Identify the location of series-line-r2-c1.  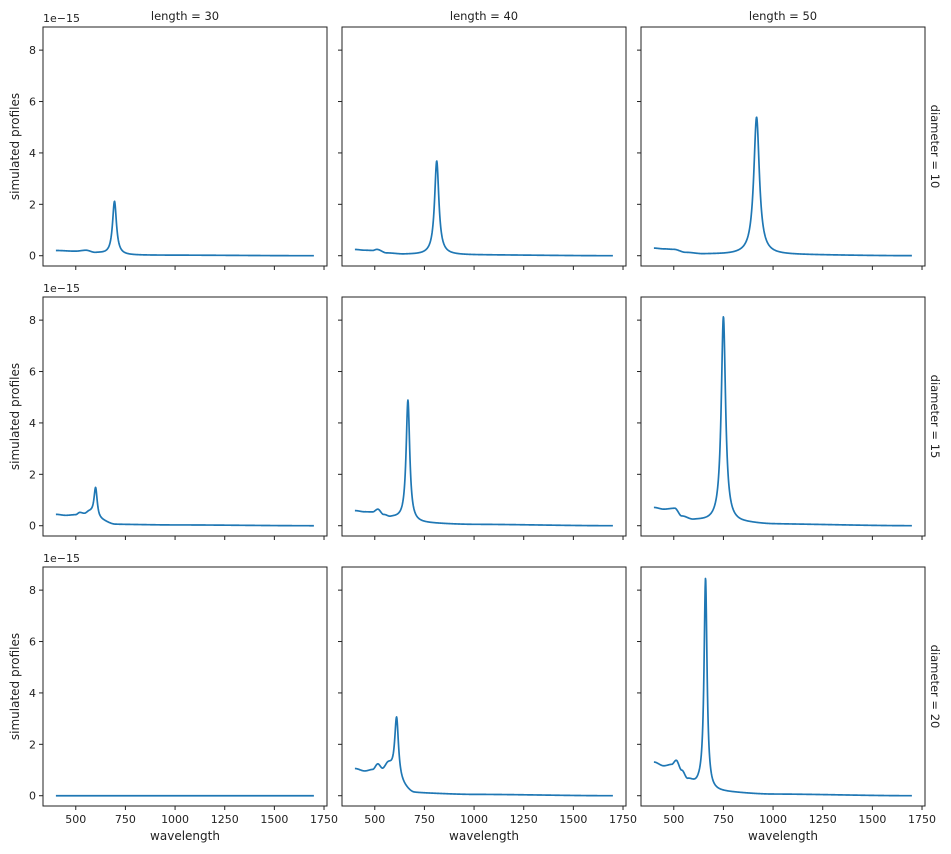
(484, 756).